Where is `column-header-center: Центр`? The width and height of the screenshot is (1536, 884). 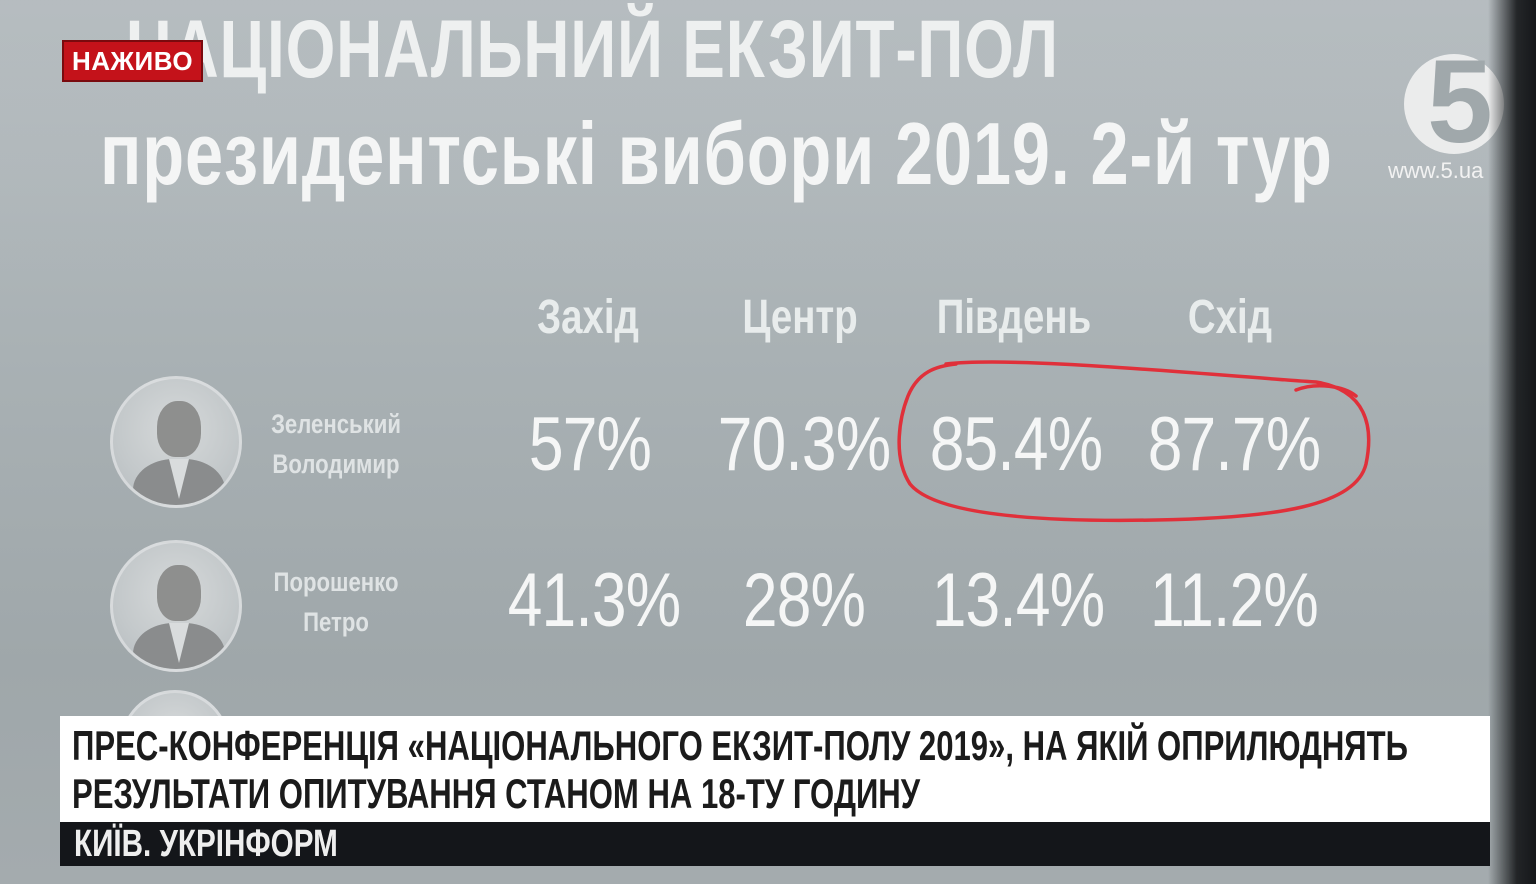
column-header-center: Центр is located at coordinates (800, 317).